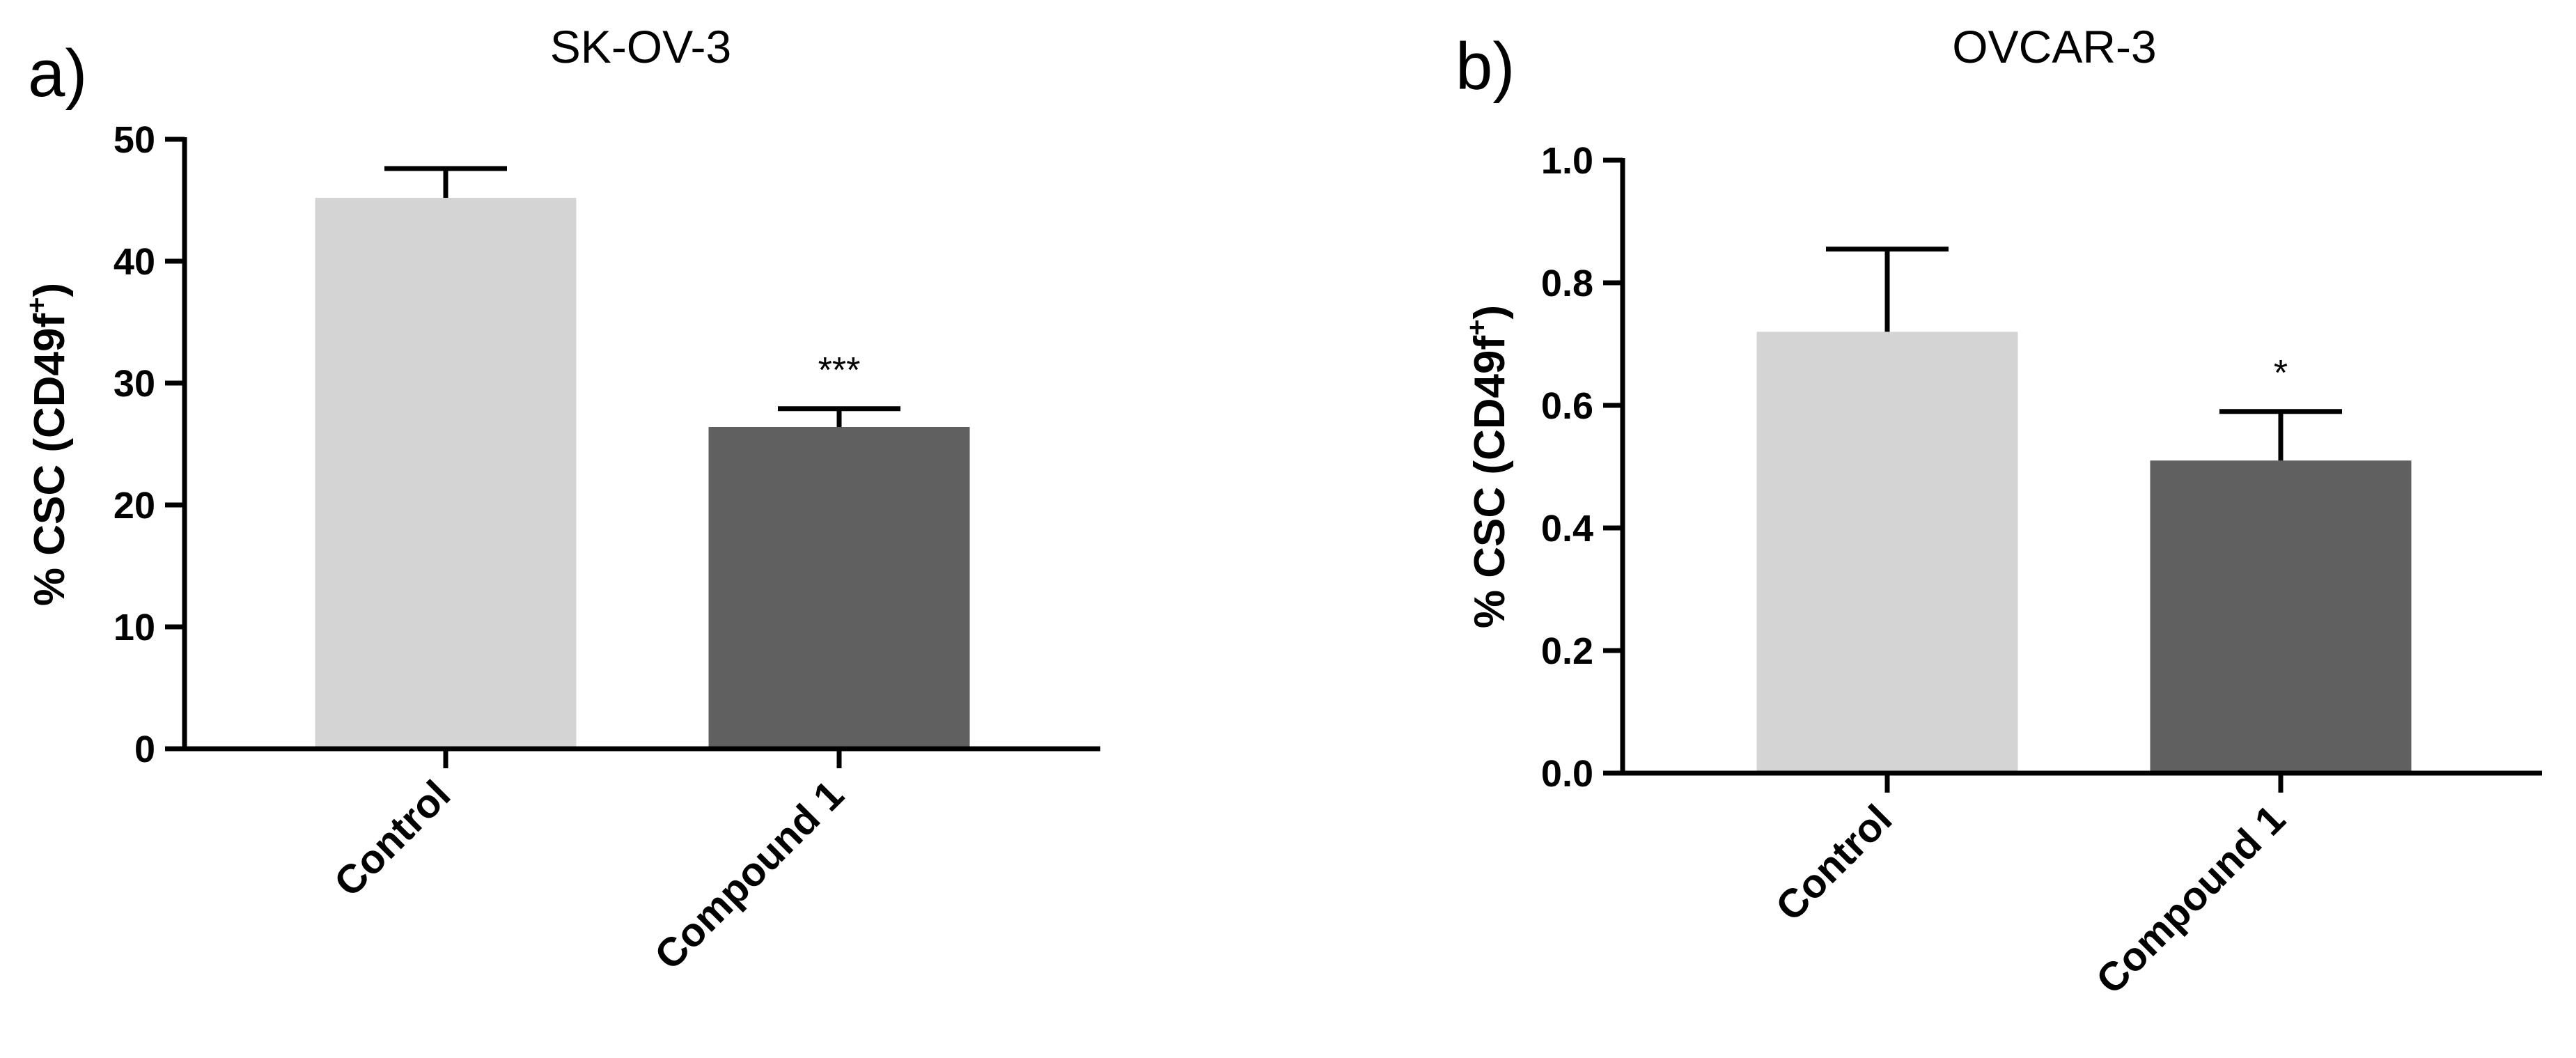  I want to click on panel-b-x-tick-label: Compound 1, so click(2191, 900).